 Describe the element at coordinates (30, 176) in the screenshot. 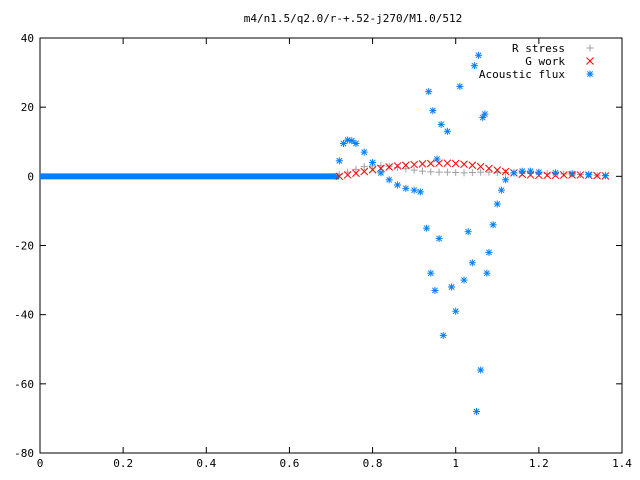

I see `y-tick-label: 0` at that location.